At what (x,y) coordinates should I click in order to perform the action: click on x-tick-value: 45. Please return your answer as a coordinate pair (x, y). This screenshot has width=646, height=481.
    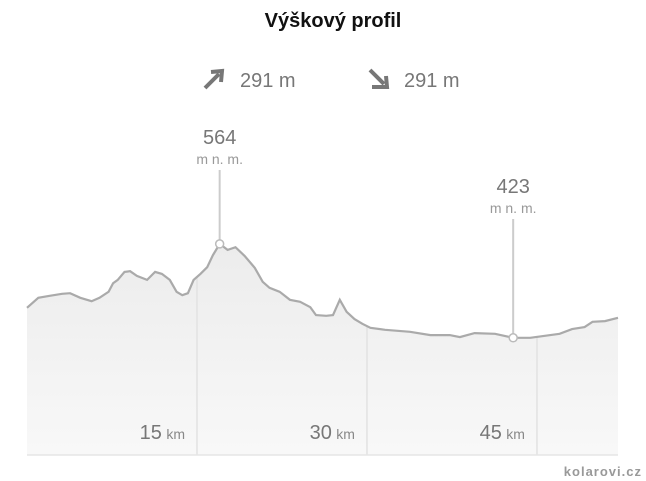
    Looking at the image, I should click on (491, 433).